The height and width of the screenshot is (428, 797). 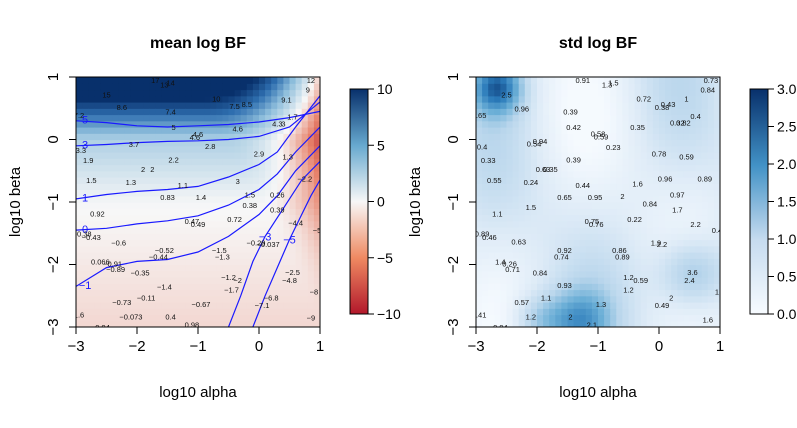 I want to click on std-value-label: 1.5, so click(x=531, y=207).